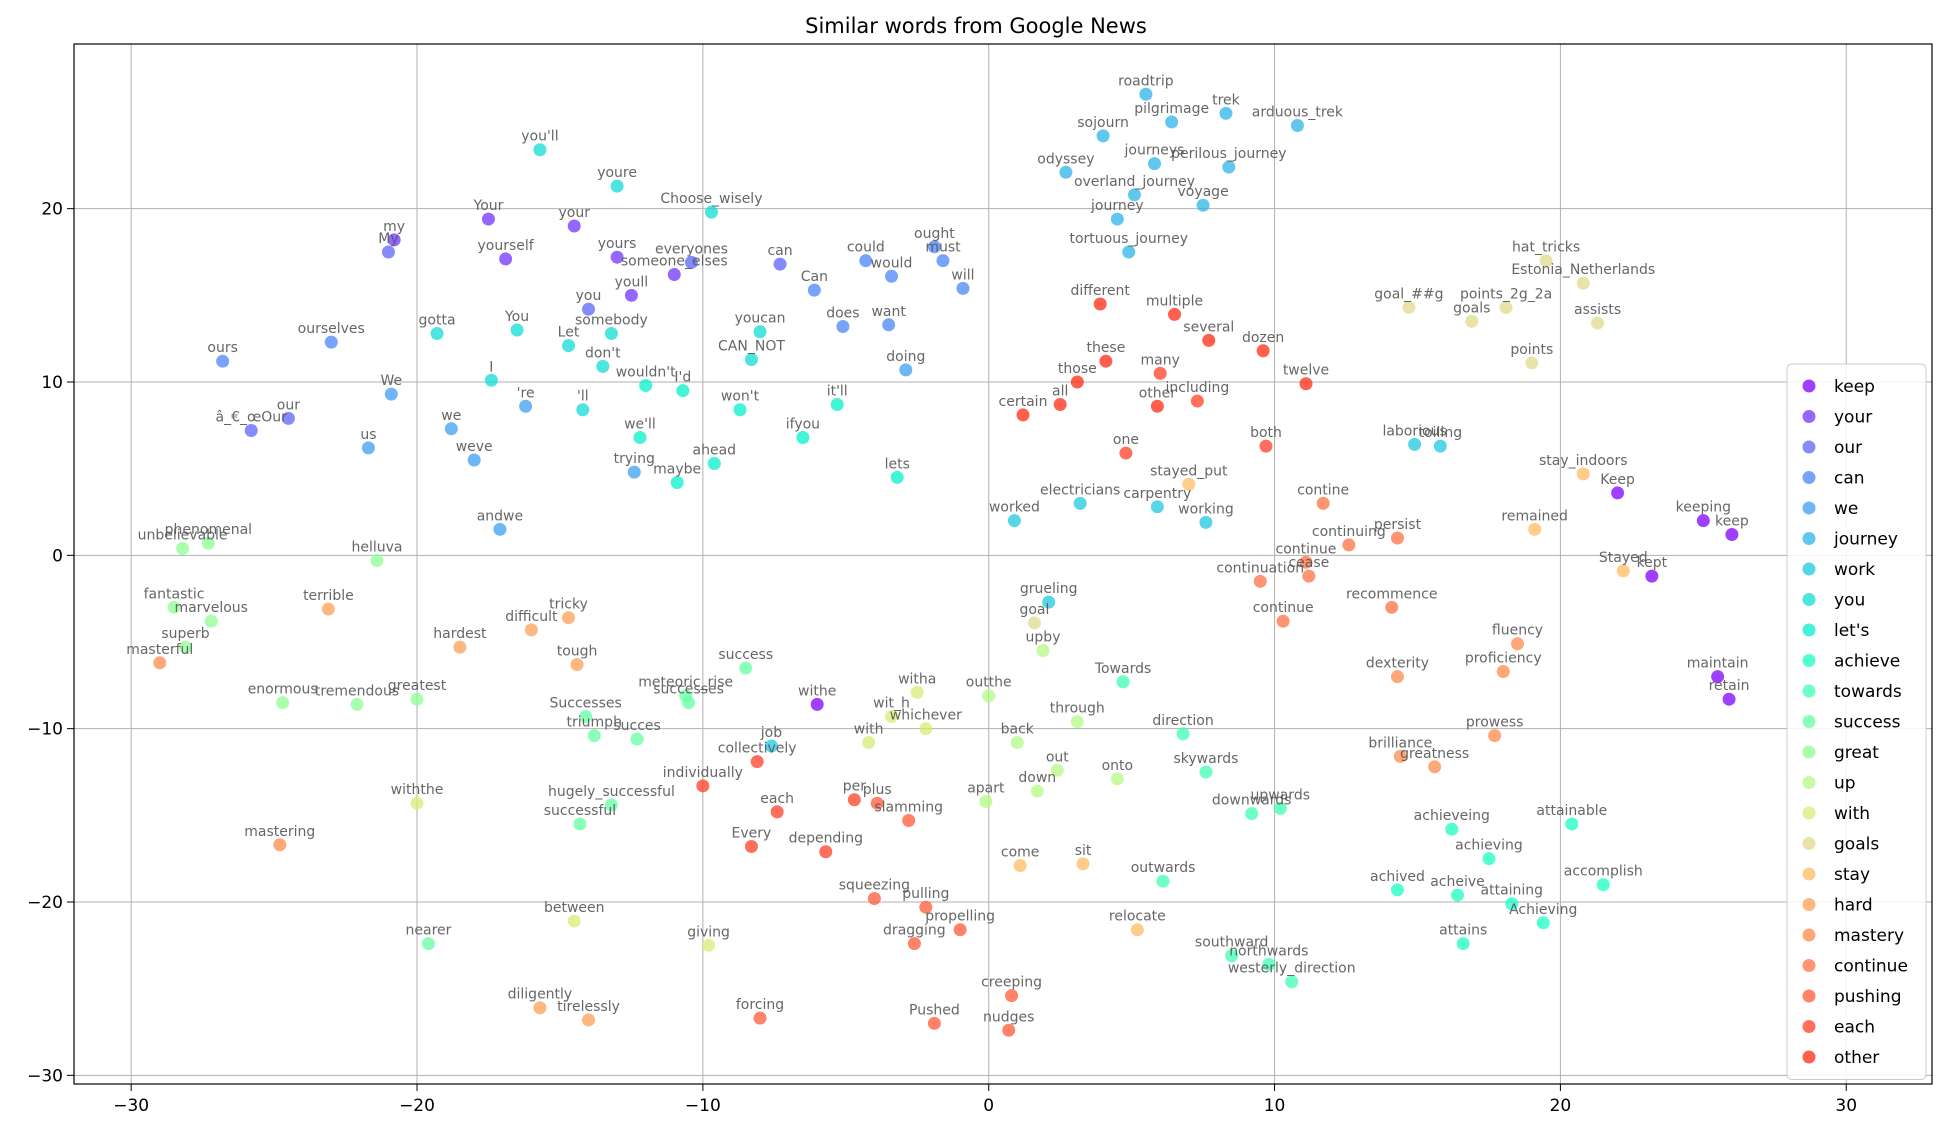  I want to click on legend-entry: up, so click(1845, 784).